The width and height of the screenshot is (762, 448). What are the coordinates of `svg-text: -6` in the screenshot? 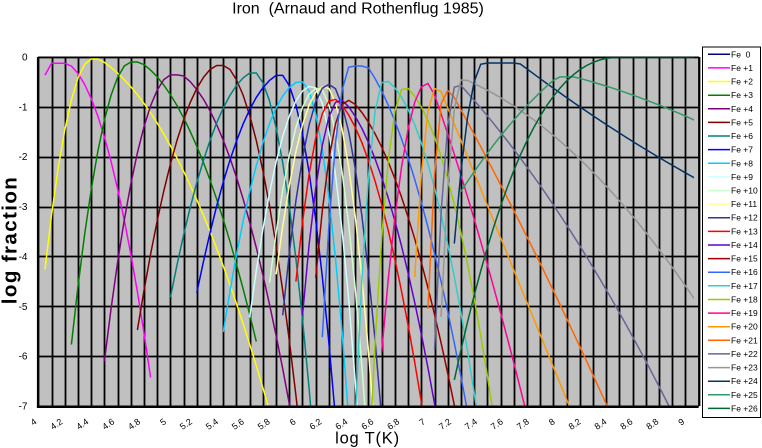 It's located at (23, 357).